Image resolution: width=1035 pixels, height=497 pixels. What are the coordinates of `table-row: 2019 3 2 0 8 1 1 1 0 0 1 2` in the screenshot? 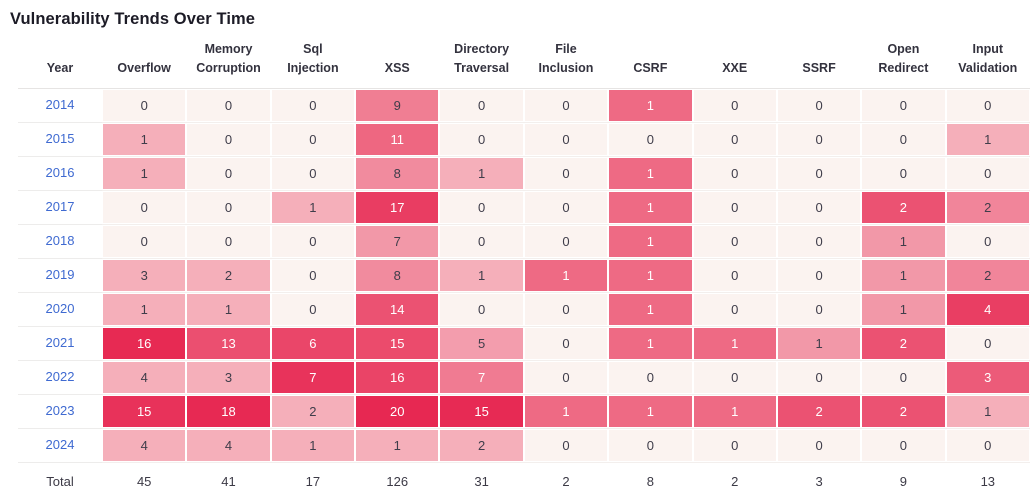 It's located at (524, 275).